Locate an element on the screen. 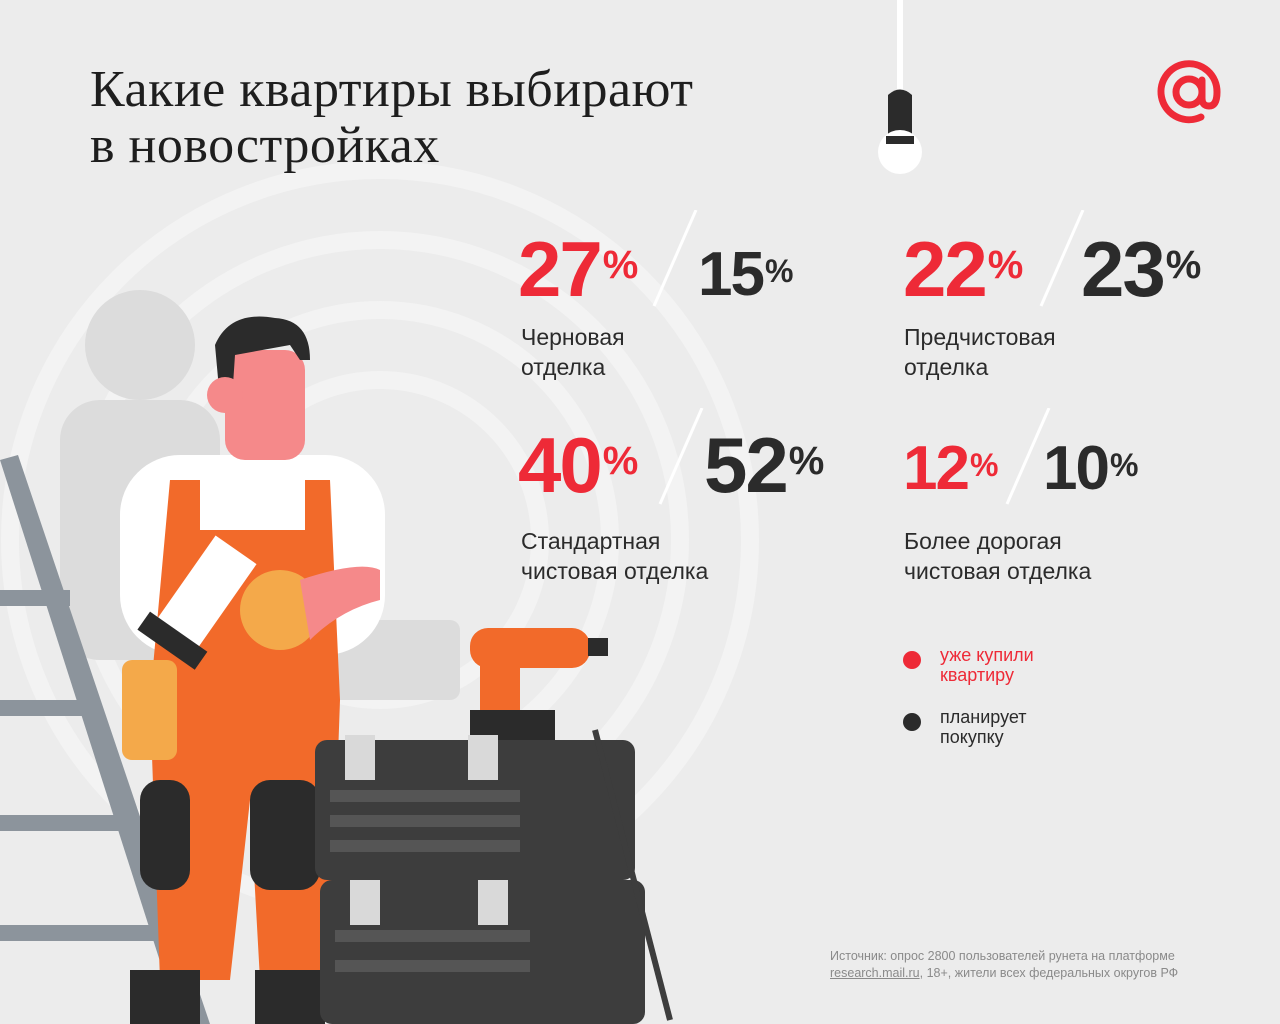 The width and height of the screenshot is (1280, 1024). toolbox-icon is located at coordinates (494, 876).